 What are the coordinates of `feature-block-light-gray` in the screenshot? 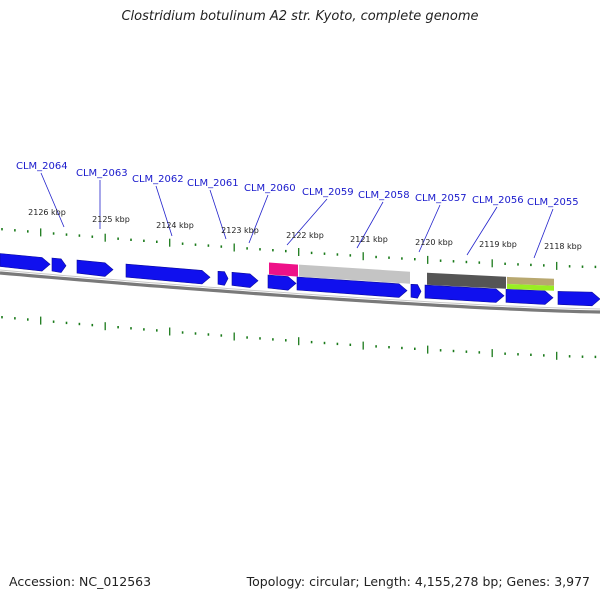 It's located at (354, 274).